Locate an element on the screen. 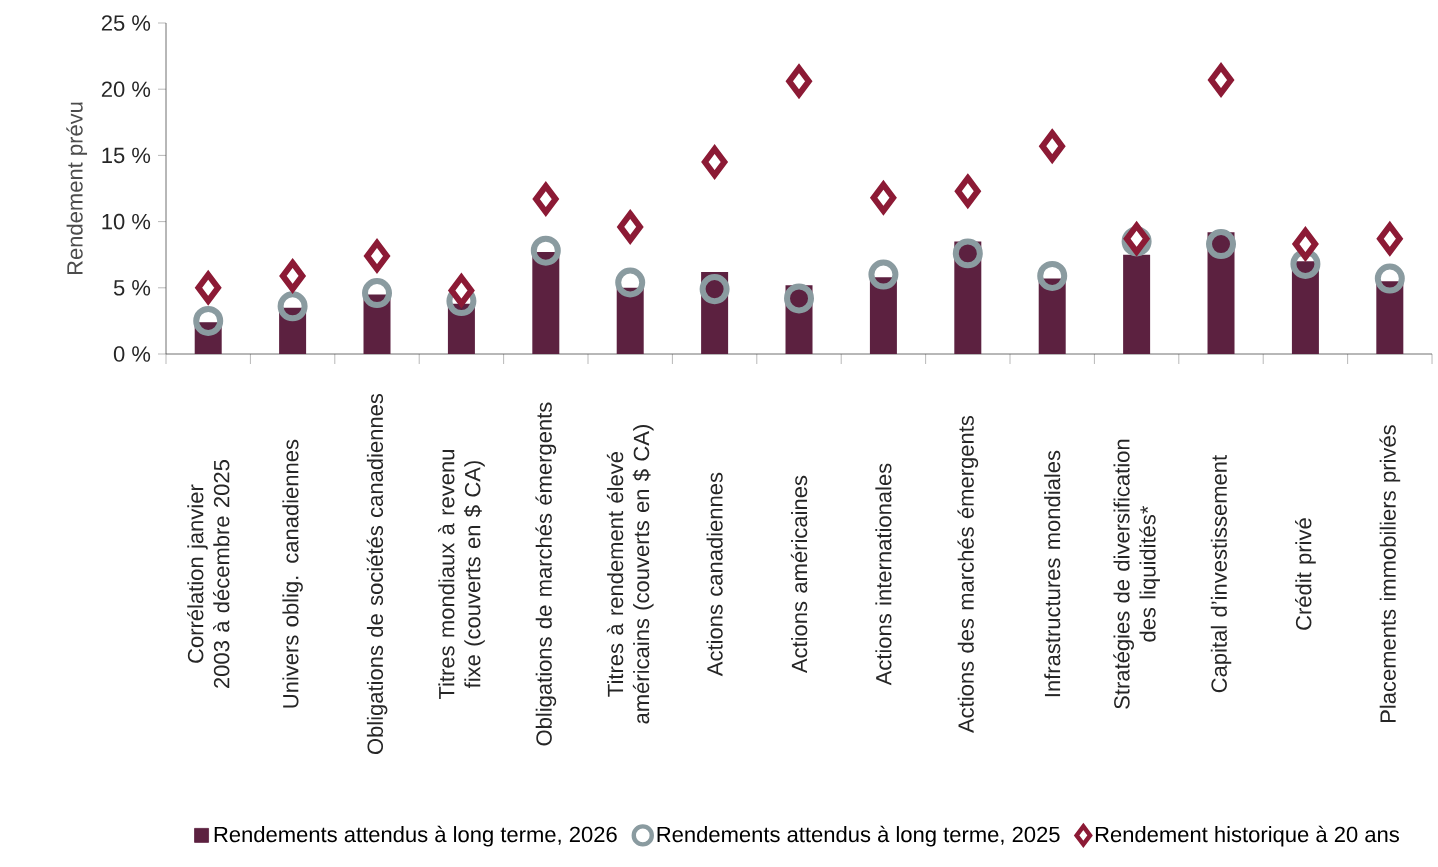 This screenshot has height=867, width=1438. x-tick-label: Corrélation janvier 2003 à décembre 2025 is located at coordinates (208, 574).